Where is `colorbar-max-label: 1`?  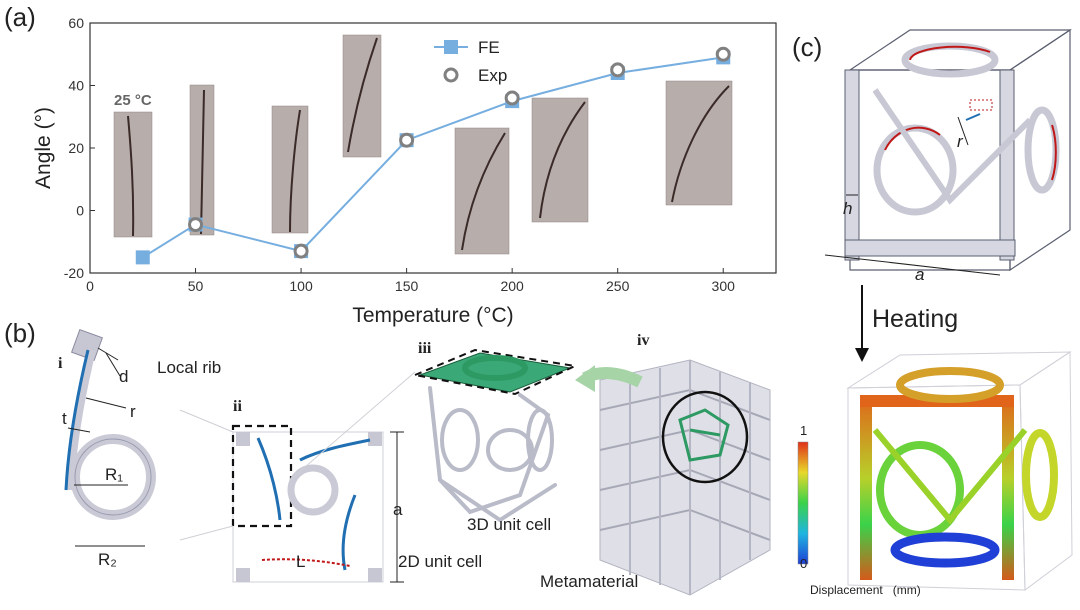 colorbar-max-label: 1 is located at coordinates (804, 430).